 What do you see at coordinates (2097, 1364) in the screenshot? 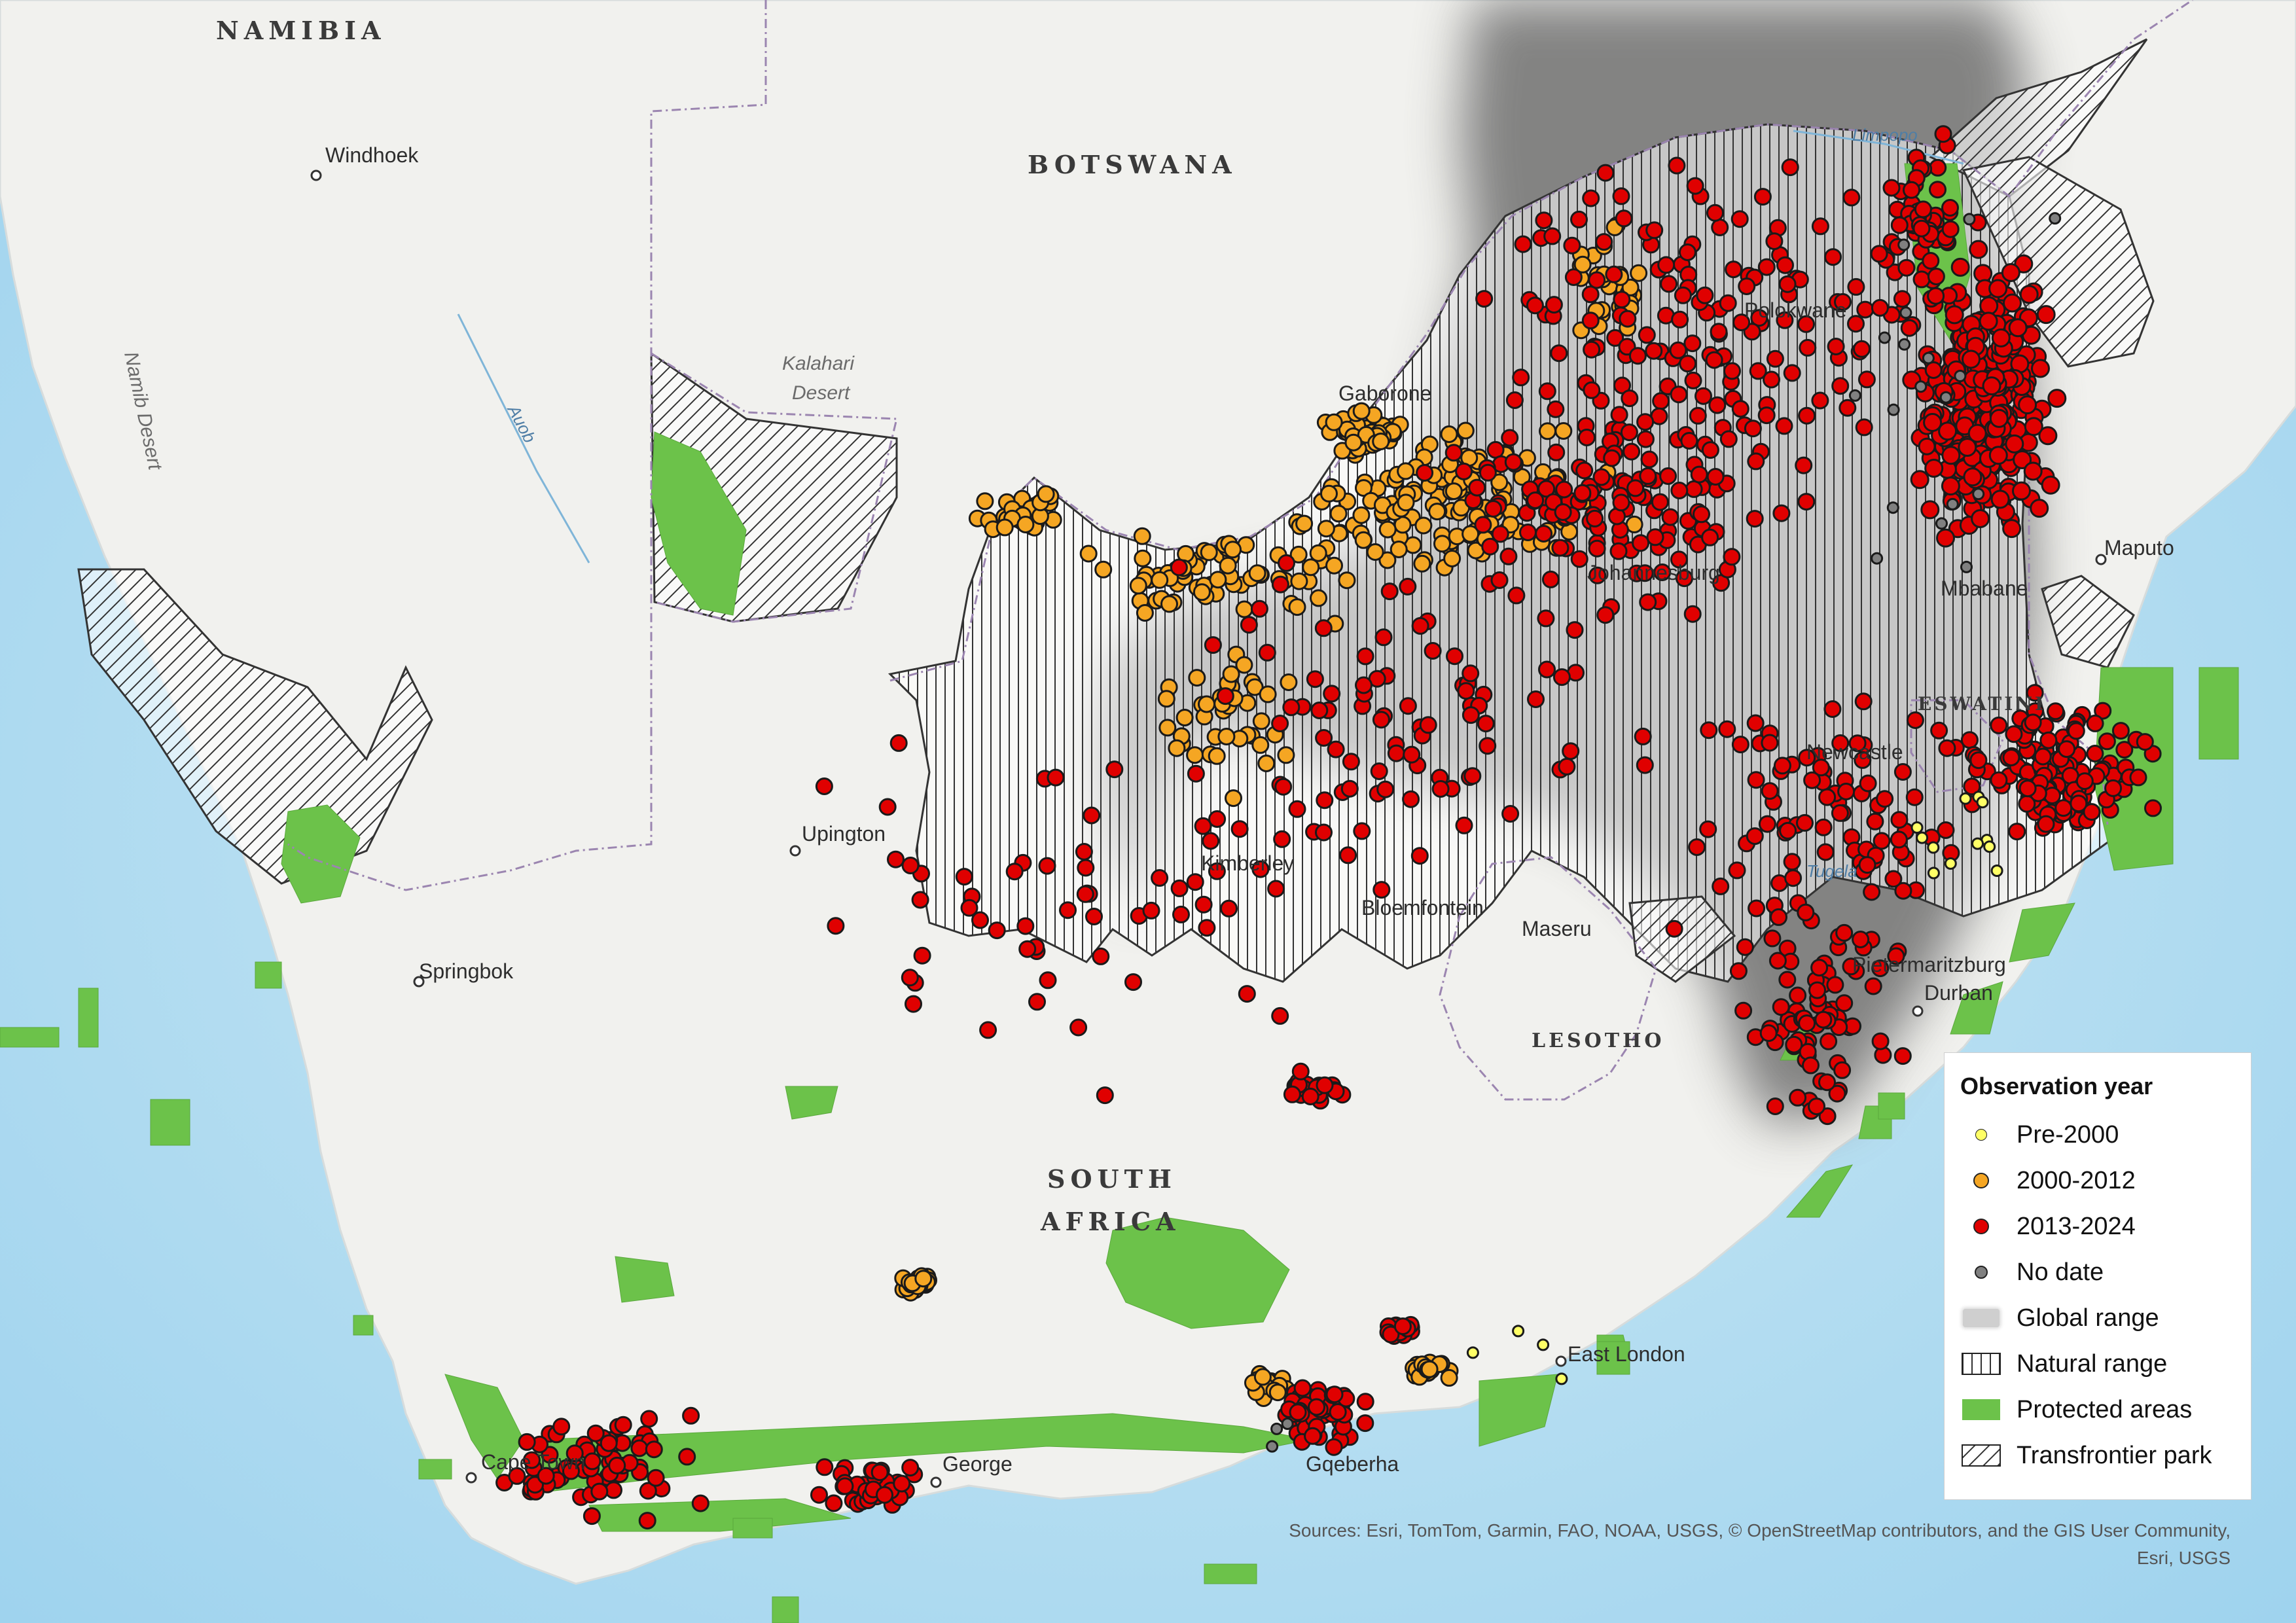
I see `legend-natural-range: Natural range` at bounding box center [2097, 1364].